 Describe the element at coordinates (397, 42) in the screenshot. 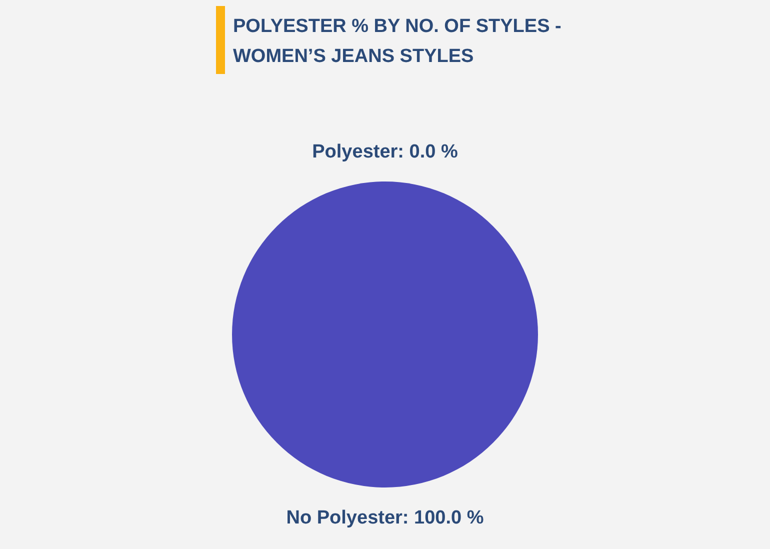

I see `chart-title: POLYESTER % BY NO. OF STYLES - WOMEN’S JEANS STYLES` at that location.